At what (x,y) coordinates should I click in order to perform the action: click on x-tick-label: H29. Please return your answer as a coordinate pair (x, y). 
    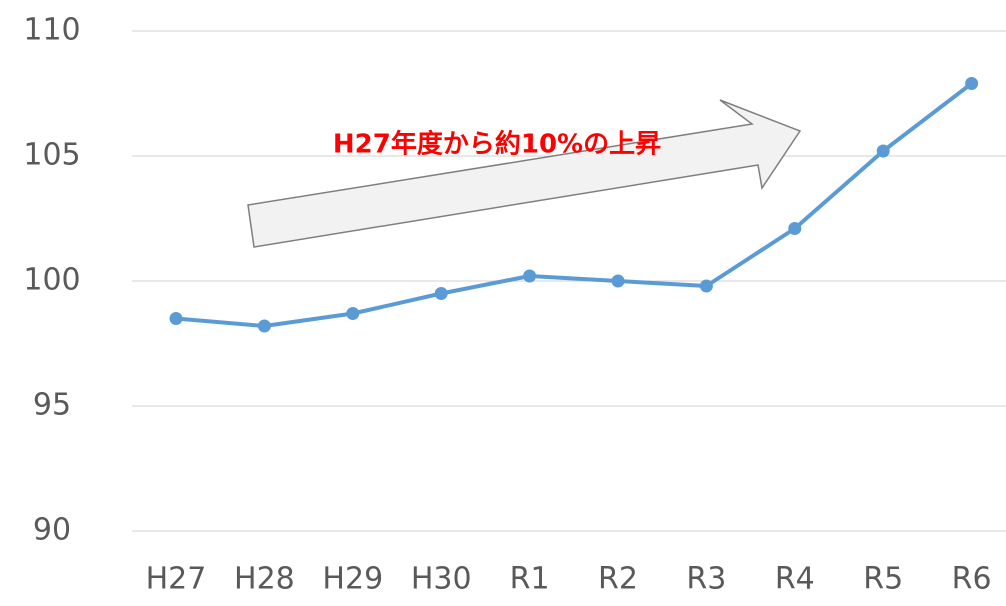
    Looking at the image, I should click on (352, 579).